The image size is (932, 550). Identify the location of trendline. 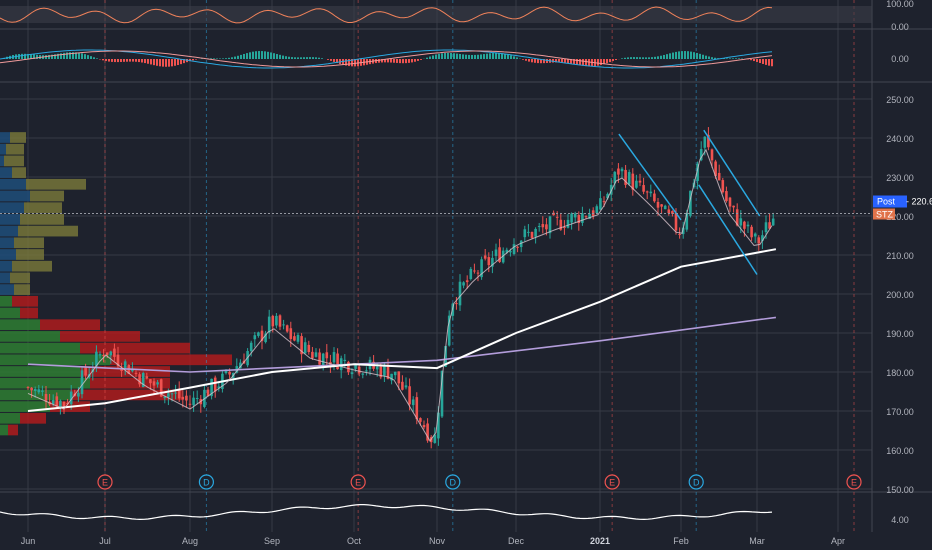
(650, 177).